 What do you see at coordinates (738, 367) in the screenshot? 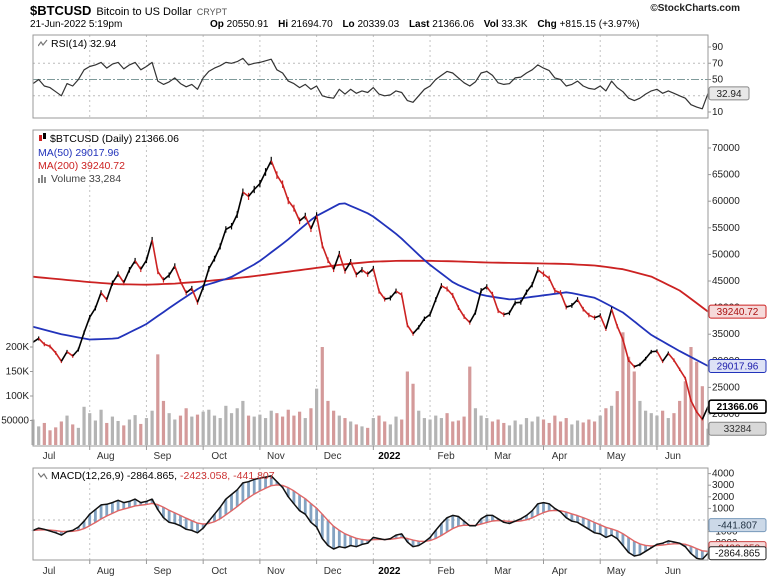
I see `svg-text: 29017.96` at bounding box center [738, 367].